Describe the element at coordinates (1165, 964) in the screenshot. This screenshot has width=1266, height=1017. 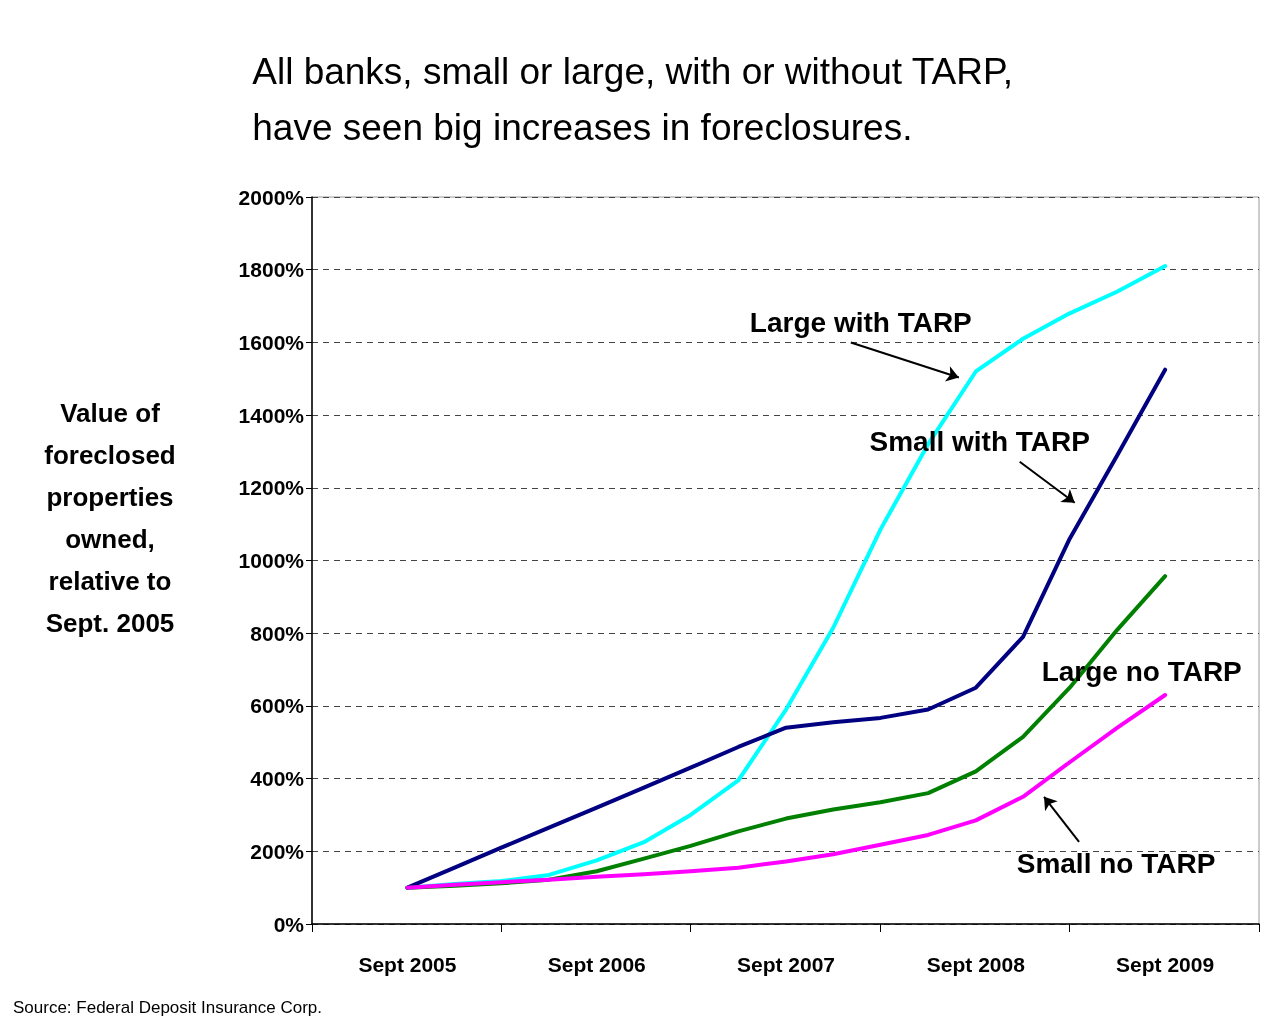
I see `x-tick-label: Sept 2009` at that location.